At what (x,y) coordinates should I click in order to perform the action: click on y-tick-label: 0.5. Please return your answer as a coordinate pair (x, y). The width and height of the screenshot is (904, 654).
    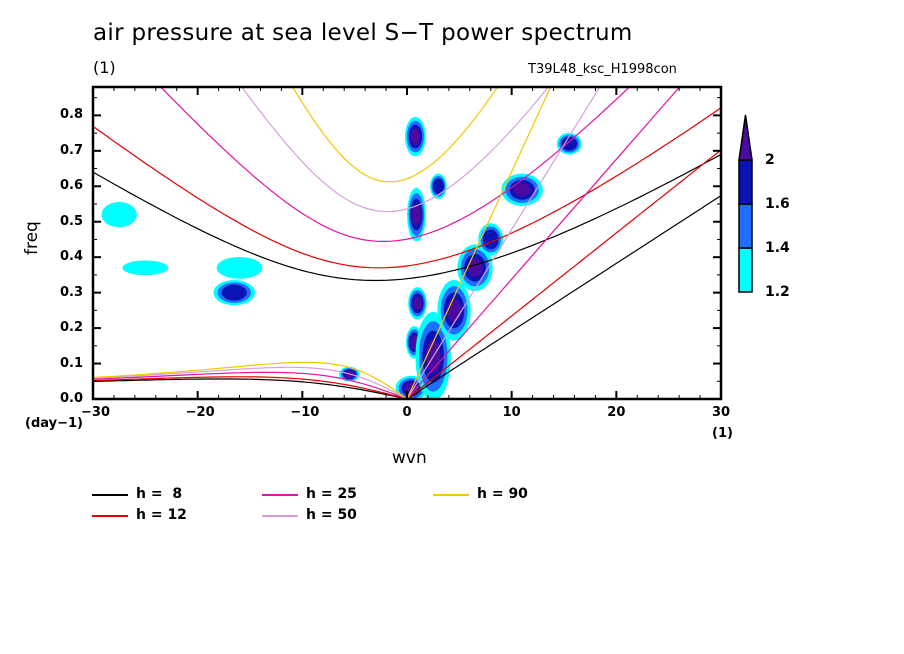
    Looking at the image, I should click on (72, 221).